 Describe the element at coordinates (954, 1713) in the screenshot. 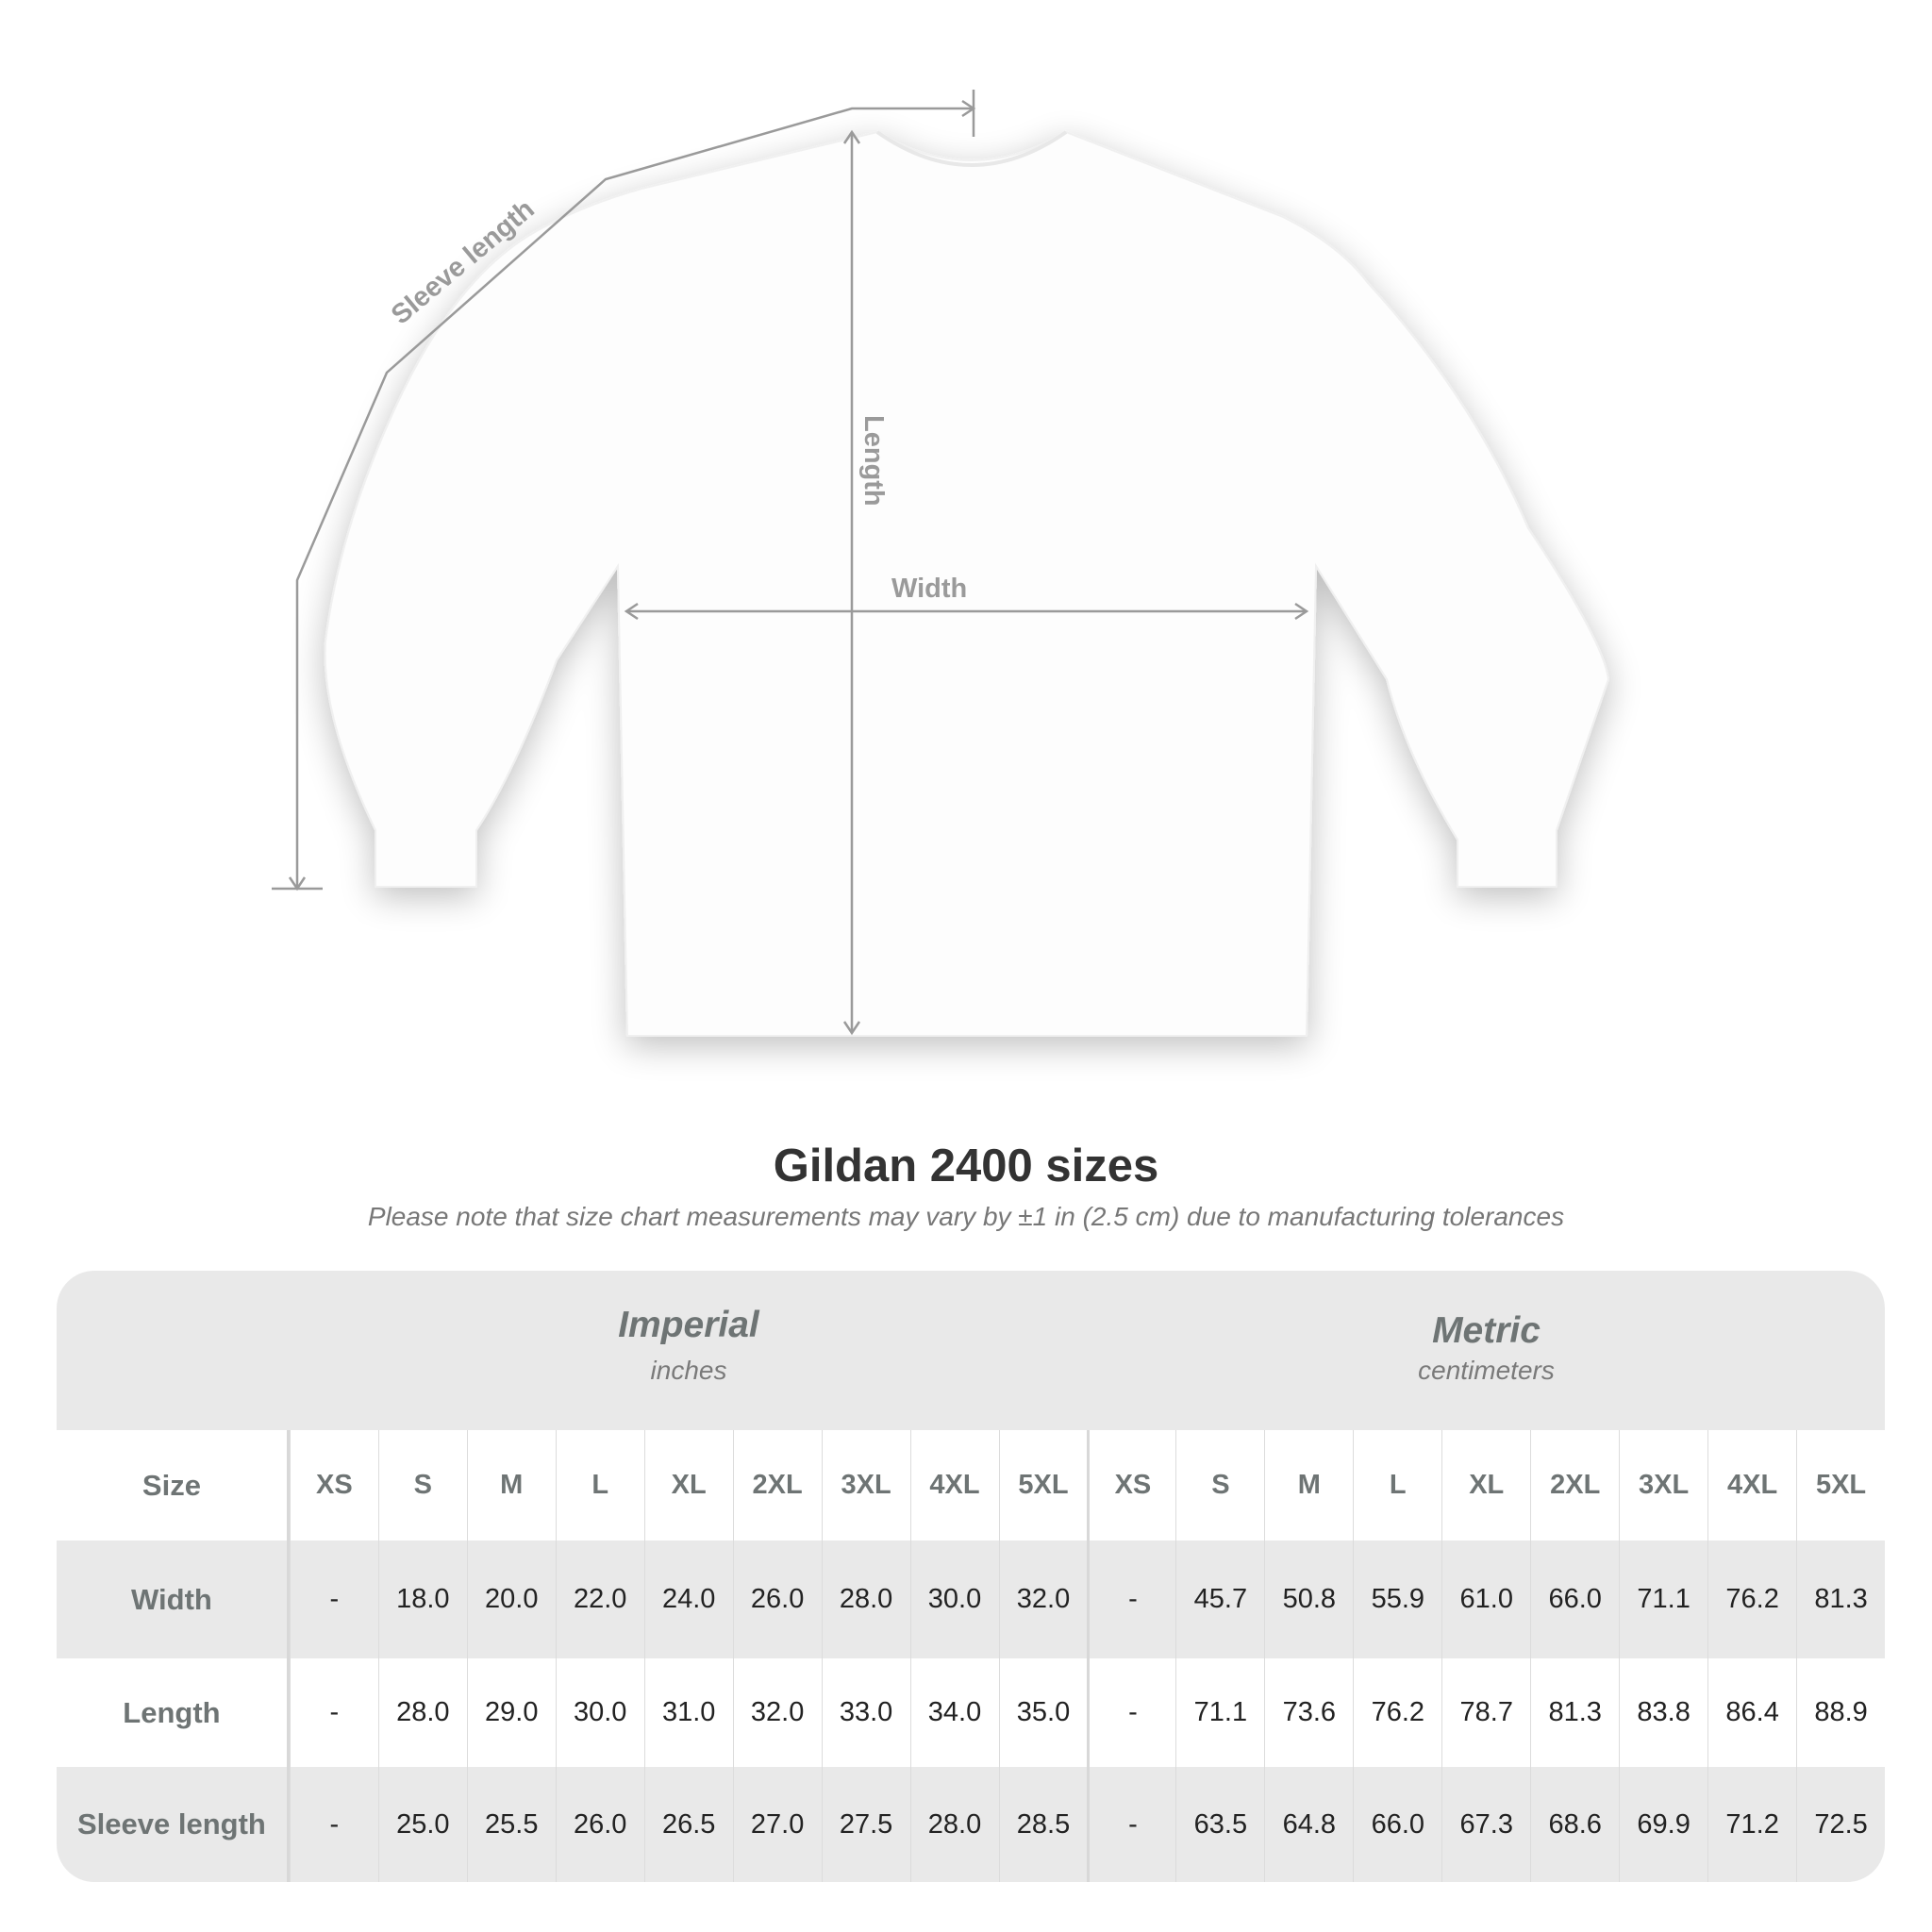

I see `value-cell: 34.0` at that location.